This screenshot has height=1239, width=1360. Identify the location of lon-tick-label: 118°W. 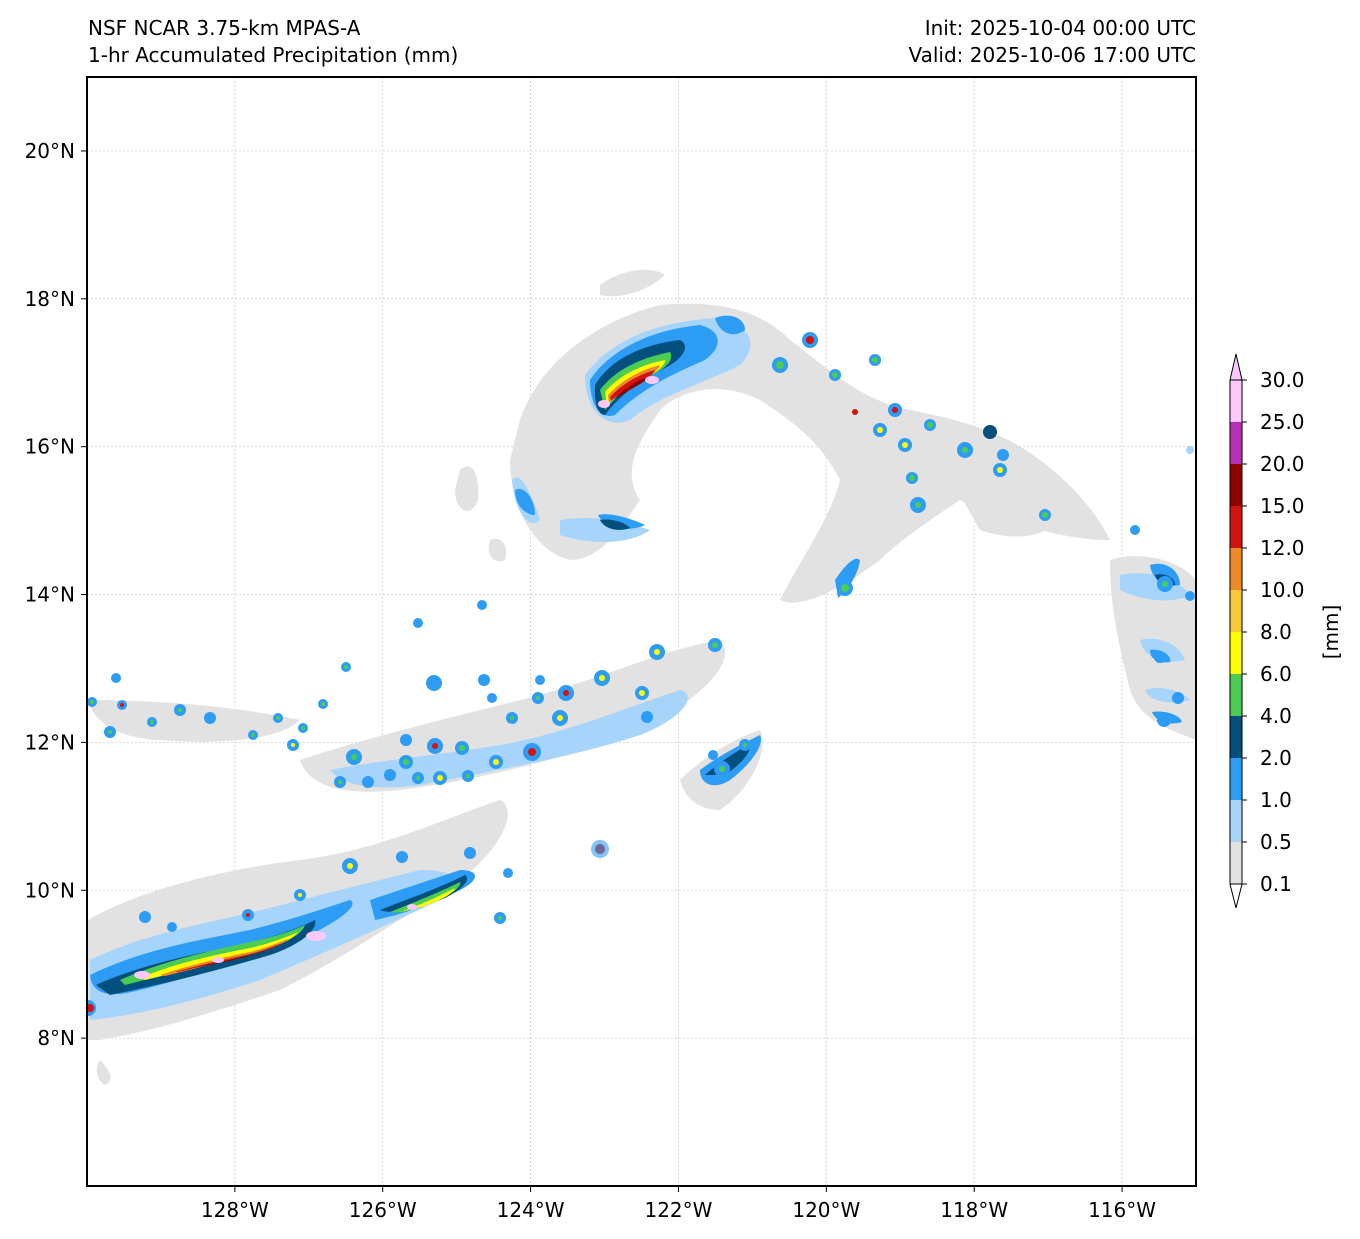
(974, 1210).